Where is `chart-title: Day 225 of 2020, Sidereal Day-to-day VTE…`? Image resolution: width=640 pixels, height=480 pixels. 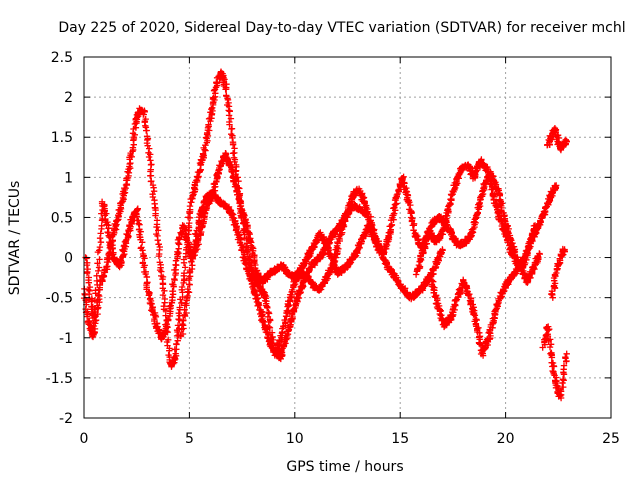 chart-title: Day 225 of 2020, Sidereal Day-to-day VTE… is located at coordinates (341, 28).